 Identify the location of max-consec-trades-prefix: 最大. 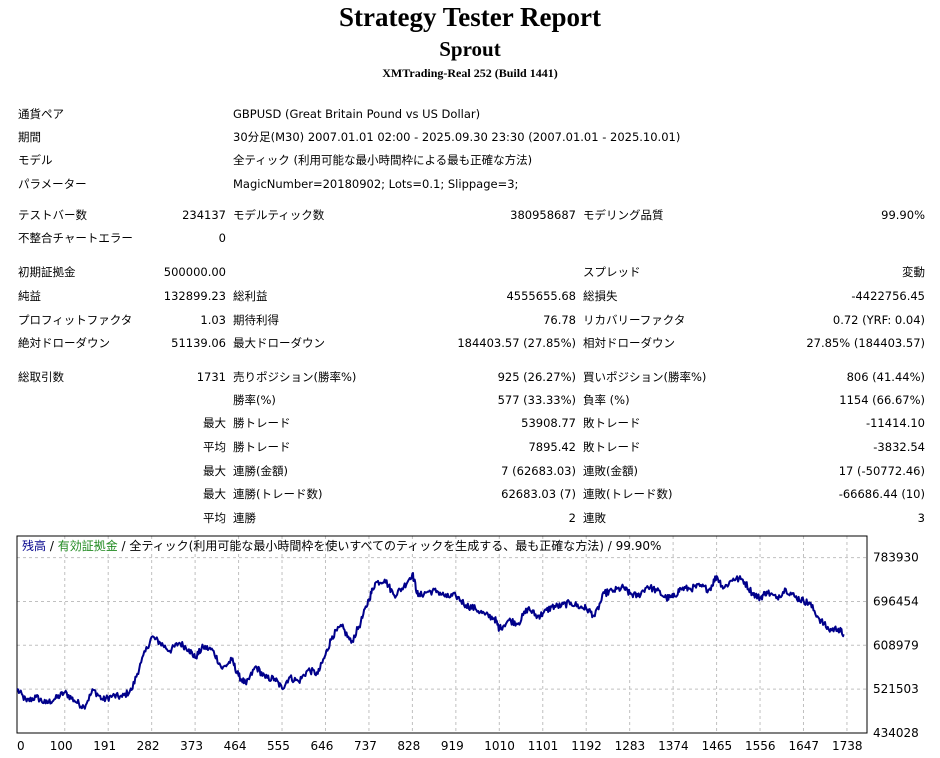
(214, 494).